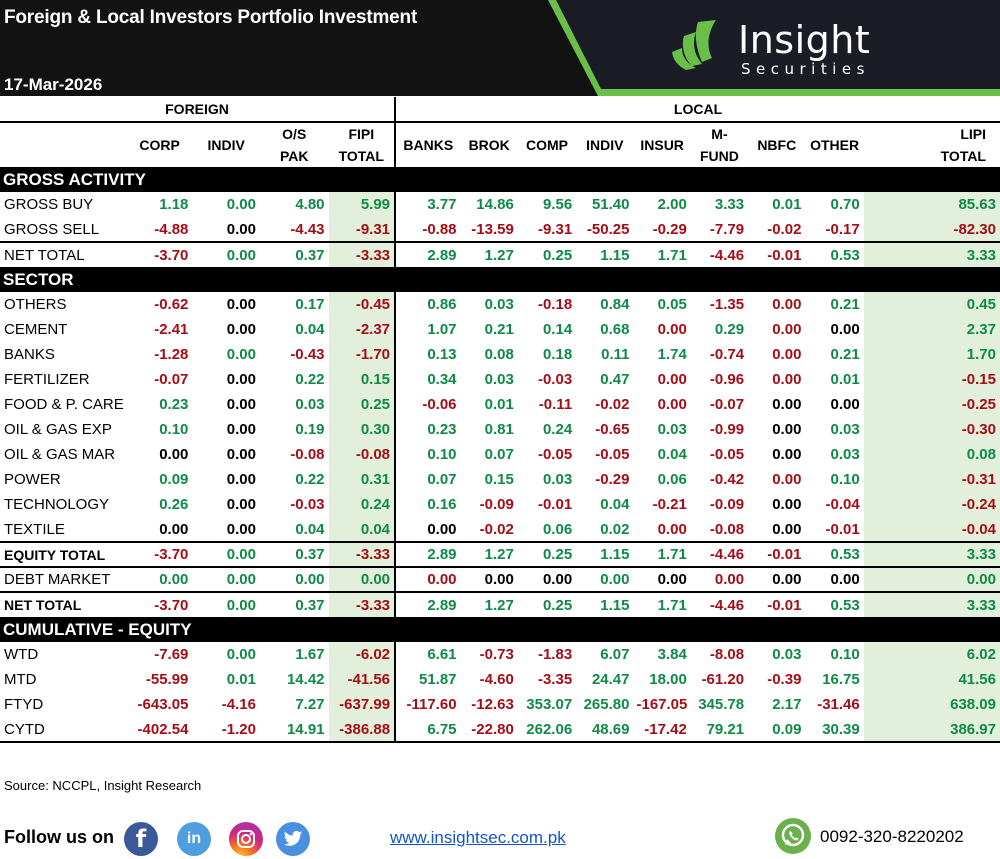  Describe the element at coordinates (931, 679) in the screenshot. I see `cell-lipi-total: 41.56` at that location.